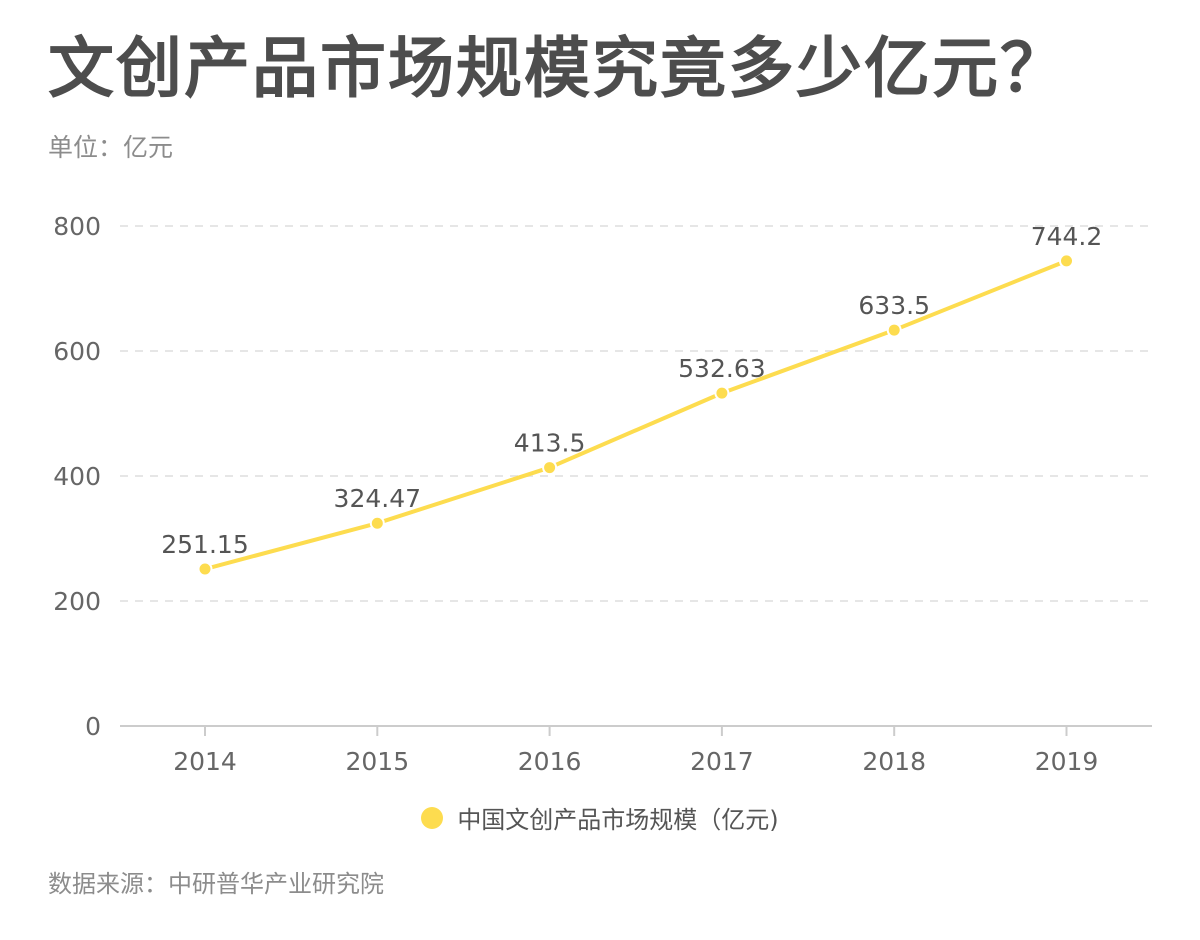 The image size is (1200, 940). What do you see at coordinates (618, 820) in the screenshot?
I see `legend-label: 中国文创产品市场规模（亿元)` at bounding box center [618, 820].